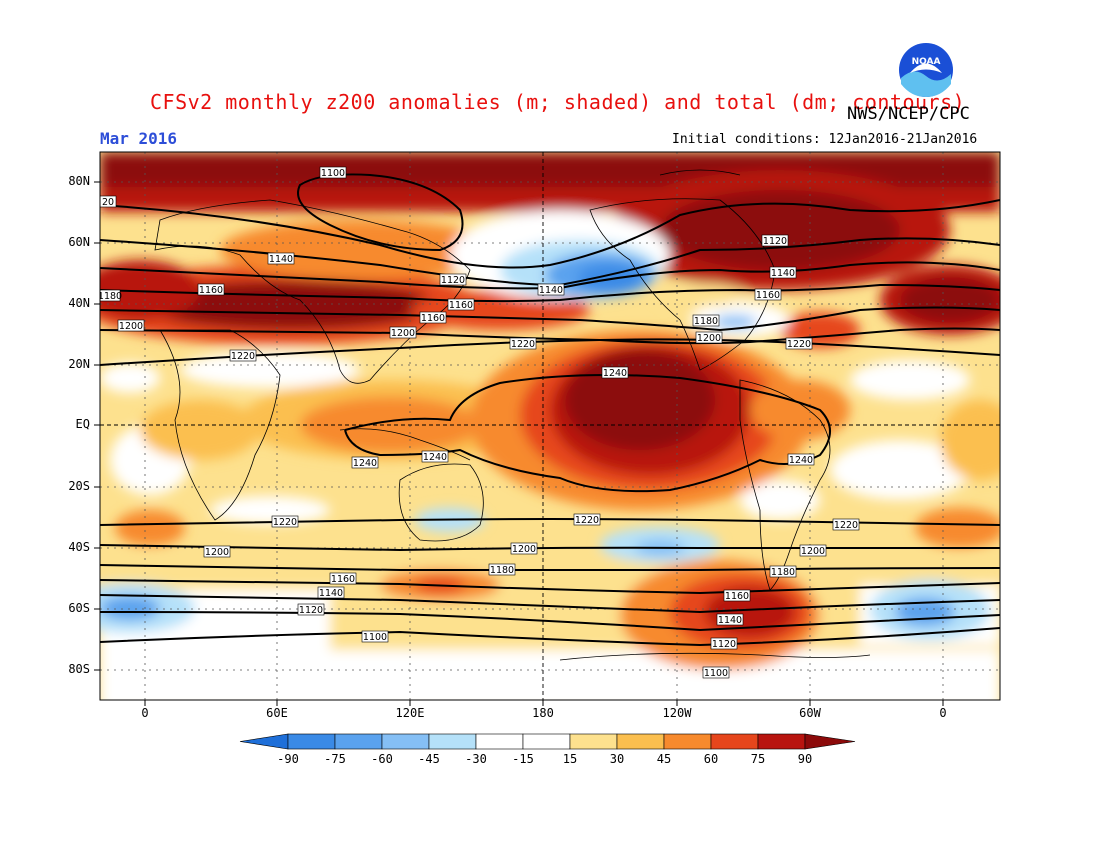 Image resolution: width=1100 pixels, height=850 pixels. What do you see at coordinates (277, 713) in the screenshot?
I see `lon-label: 60E` at bounding box center [277, 713].